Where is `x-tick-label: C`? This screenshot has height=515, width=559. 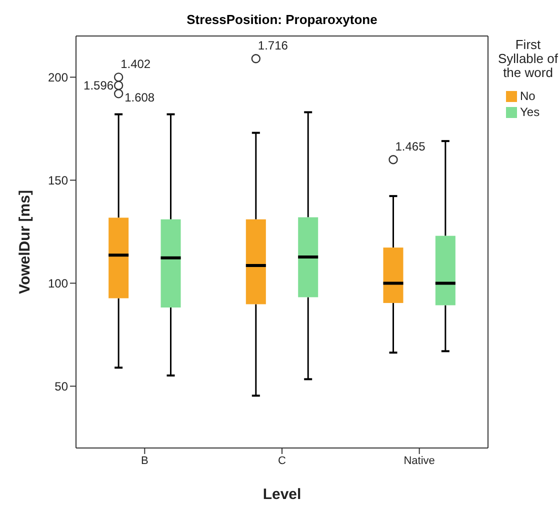
x-tick-label: C is located at coordinates (282, 460).